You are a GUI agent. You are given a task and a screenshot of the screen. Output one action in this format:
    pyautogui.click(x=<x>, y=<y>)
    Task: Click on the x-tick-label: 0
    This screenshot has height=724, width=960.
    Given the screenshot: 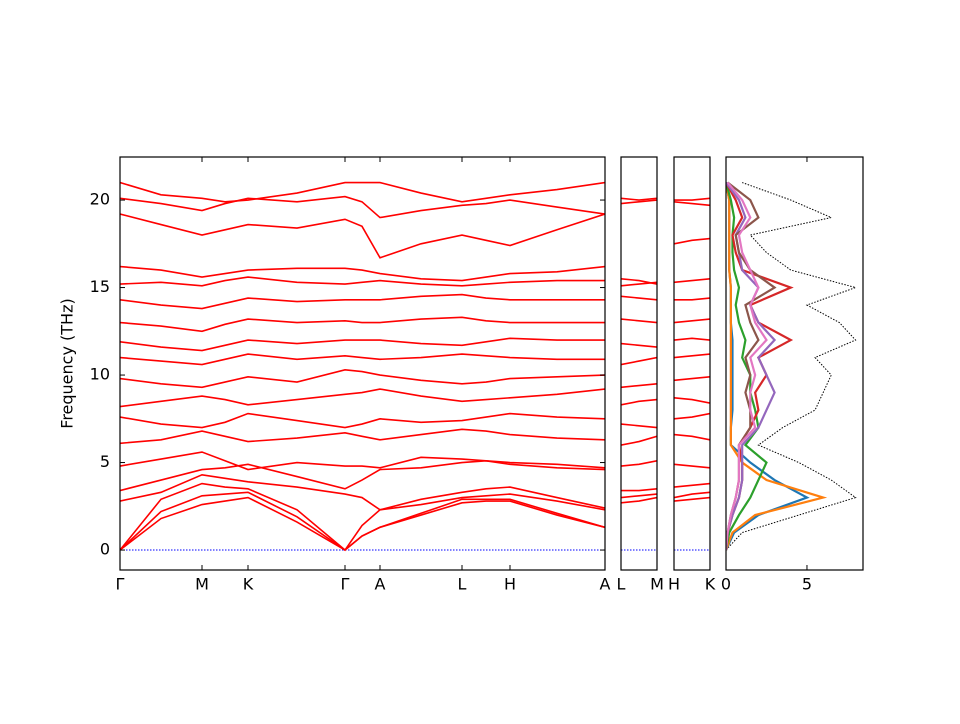 What is the action you would take?
    pyautogui.click(x=726, y=584)
    